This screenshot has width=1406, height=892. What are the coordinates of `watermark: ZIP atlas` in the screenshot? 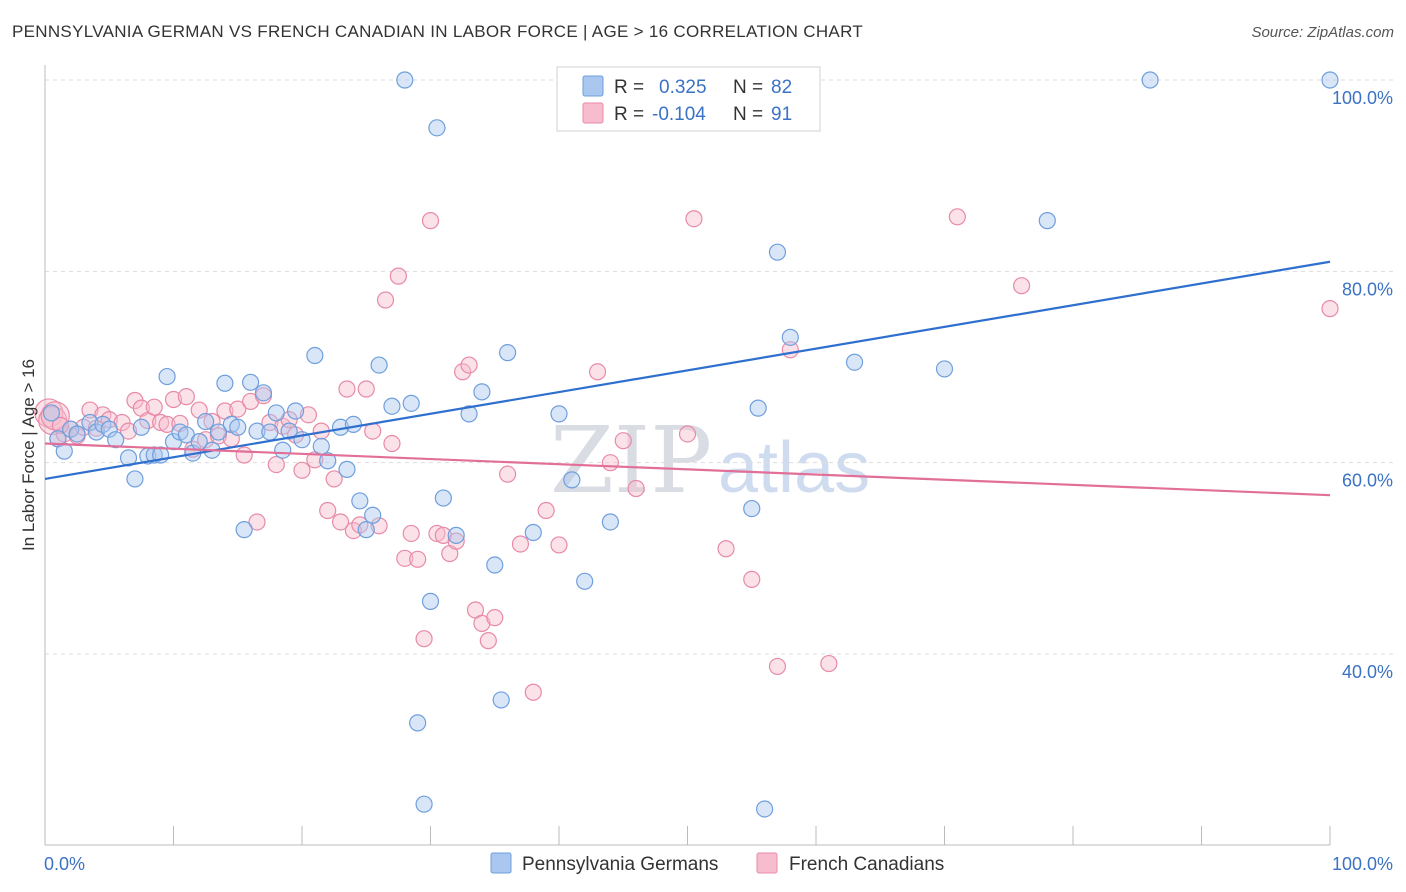 It's located at (710, 460).